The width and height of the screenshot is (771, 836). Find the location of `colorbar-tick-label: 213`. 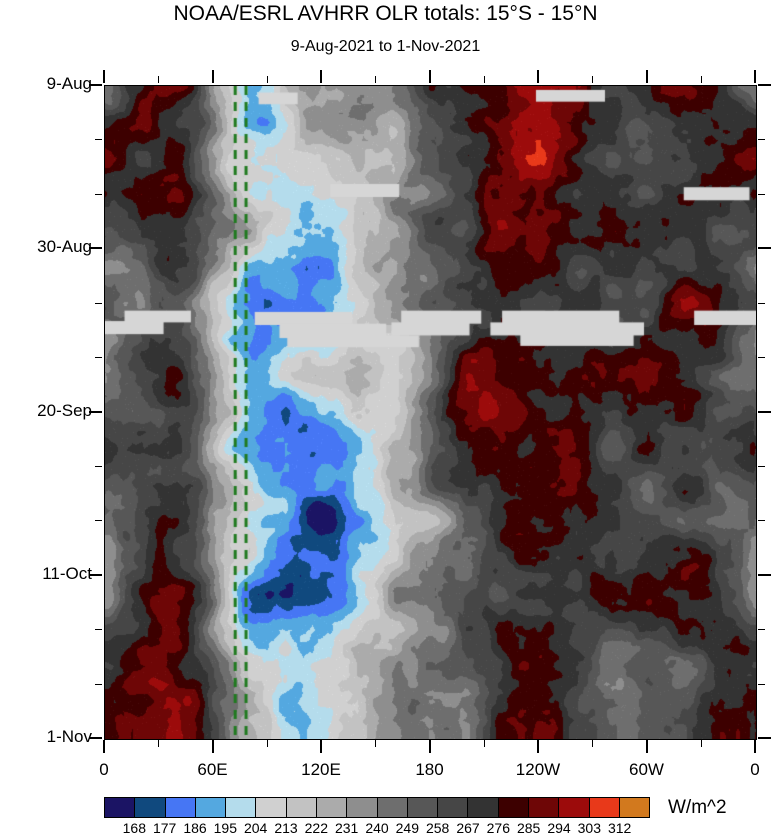

colorbar-tick-label: 213 is located at coordinates (286, 828).